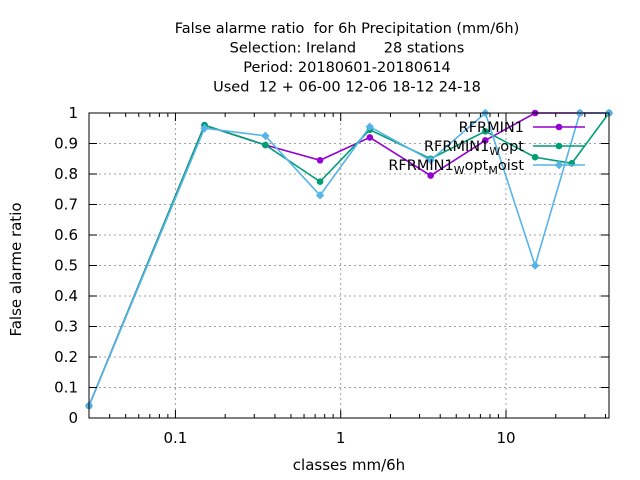  I want to click on title-line-4: Used 12 + 06-00 12-06 18-12 24-18, so click(347, 88).